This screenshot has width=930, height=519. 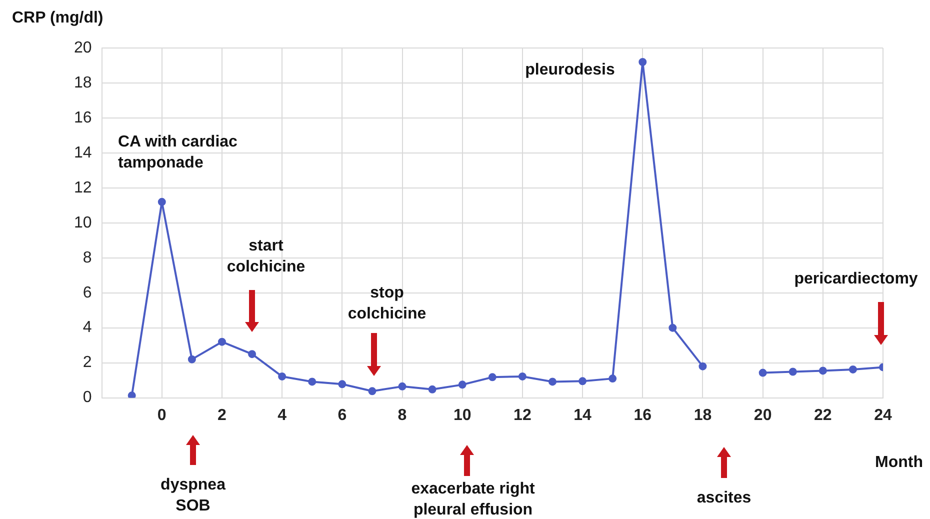 What do you see at coordinates (387, 303) in the screenshot?
I see `annotation: stop colchicine` at bounding box center [387, 303].